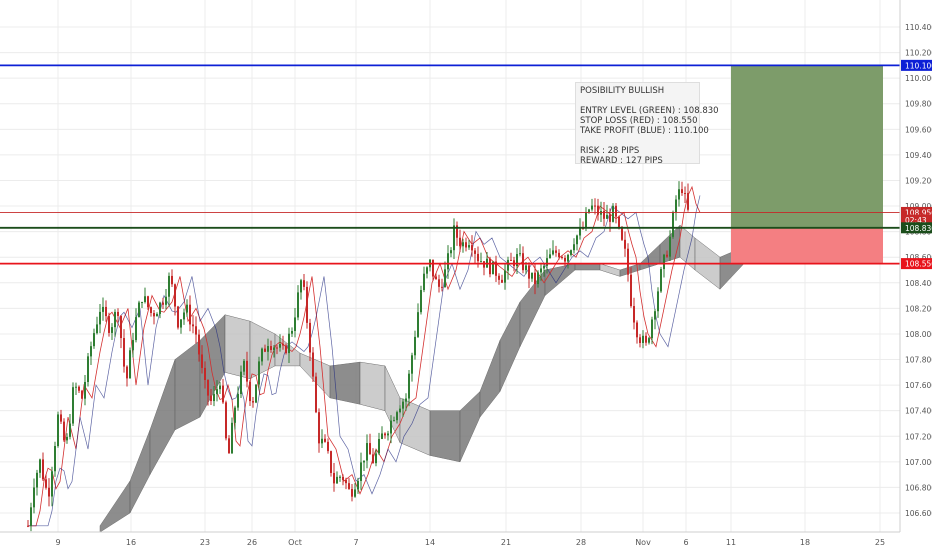 Image resolution: width=932 pixels, height=550 pixels. Describe the element at coordinates (610, 151) in the screenshot. I see `annotation-risk: RISK : 28 PIPS` at that location.